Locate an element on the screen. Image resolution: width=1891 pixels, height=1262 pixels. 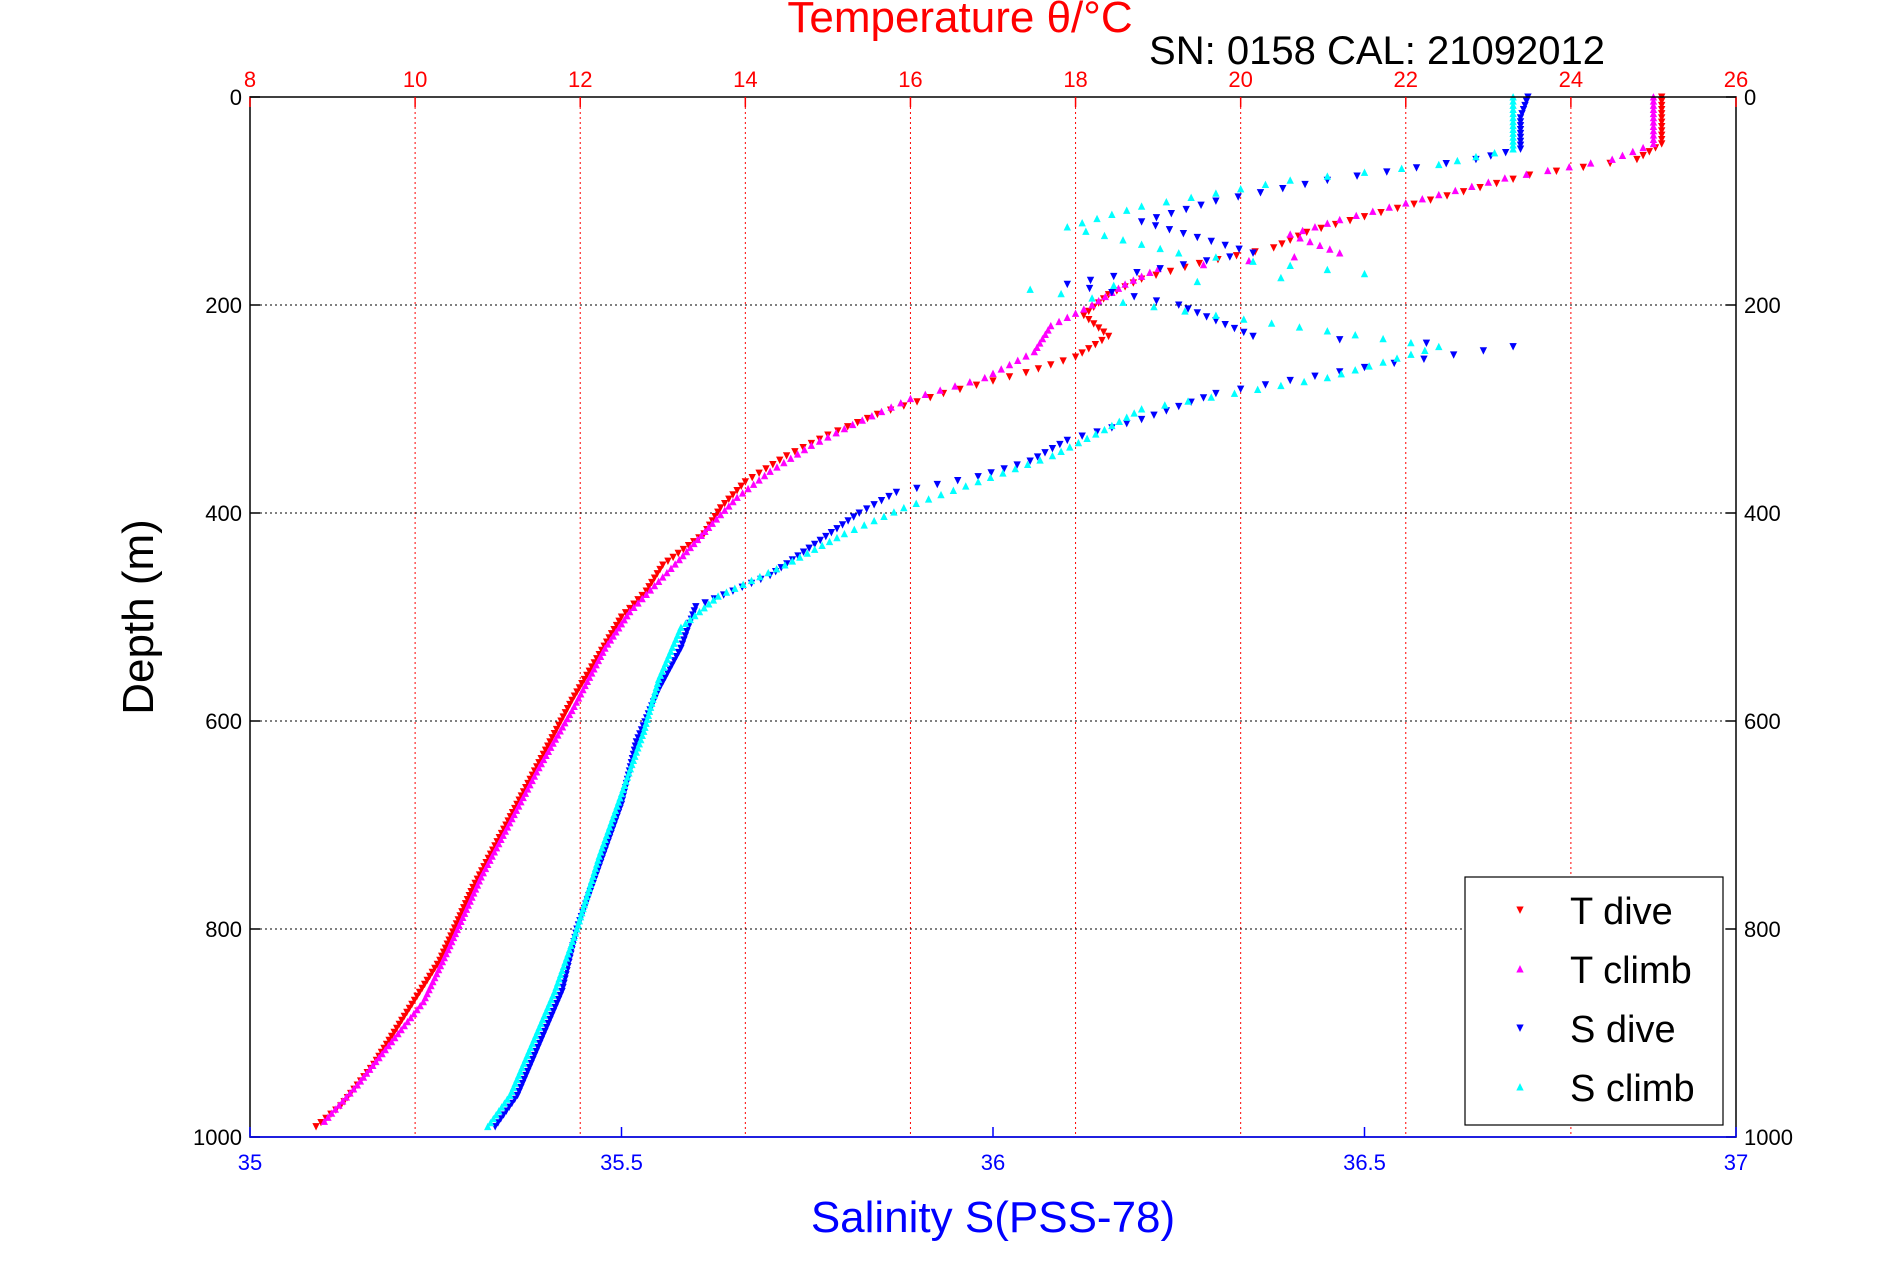
tick-label-top: 10 is located at coordinates (415, 79).